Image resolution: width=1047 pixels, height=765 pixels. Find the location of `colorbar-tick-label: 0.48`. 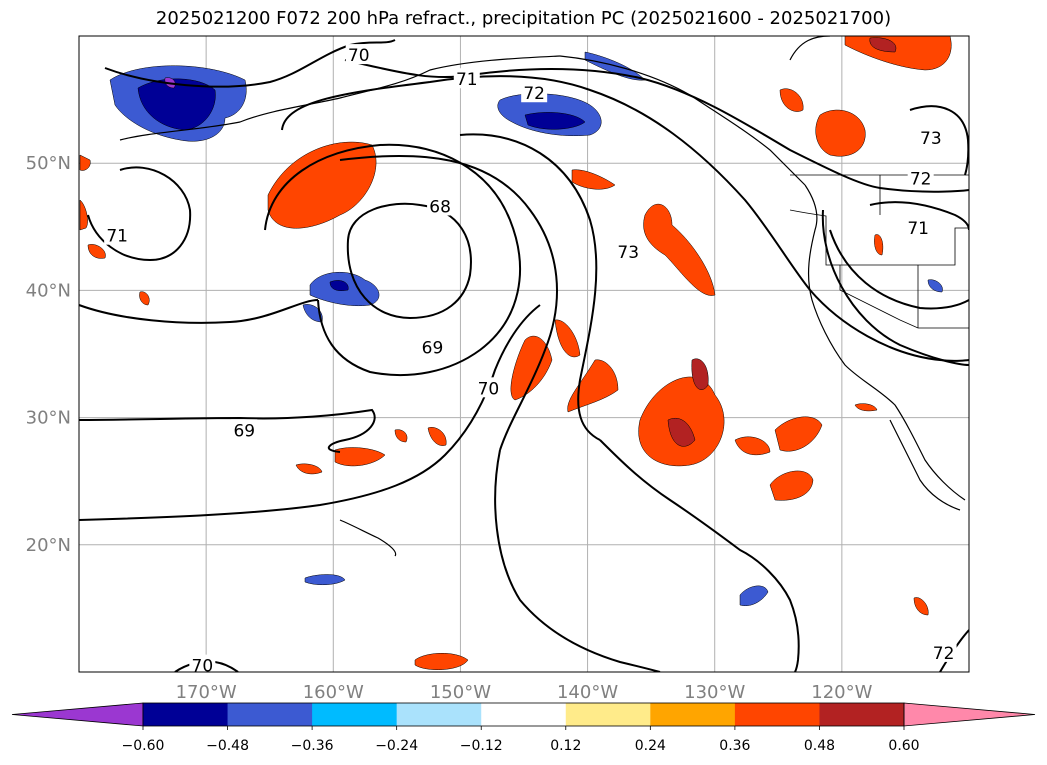

colorbar-tick-label: 0.48 is located at coordinates (819, 746).